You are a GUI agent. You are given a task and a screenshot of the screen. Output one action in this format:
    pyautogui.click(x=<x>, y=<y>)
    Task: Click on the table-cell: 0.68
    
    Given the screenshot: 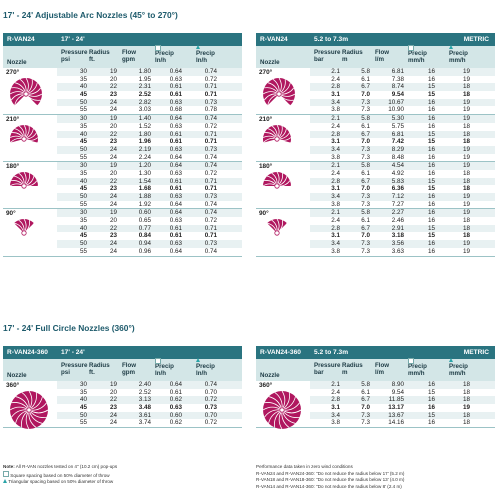 What is the action you would take?
    pyautogui.click(x=175, y=110)
    